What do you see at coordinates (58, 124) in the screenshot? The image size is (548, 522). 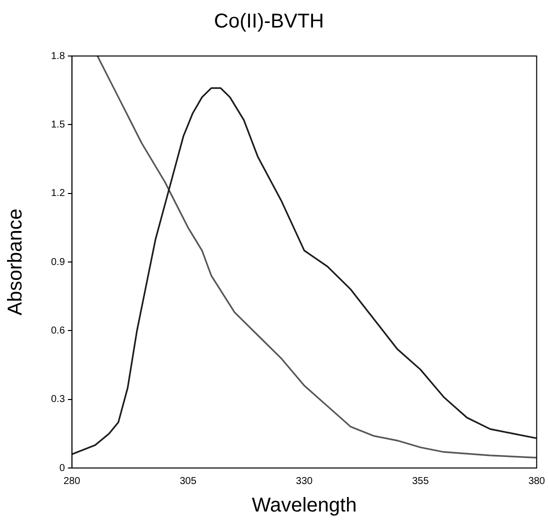 I see `y-tick-label: 1.5` at bounding box center [58, 124].